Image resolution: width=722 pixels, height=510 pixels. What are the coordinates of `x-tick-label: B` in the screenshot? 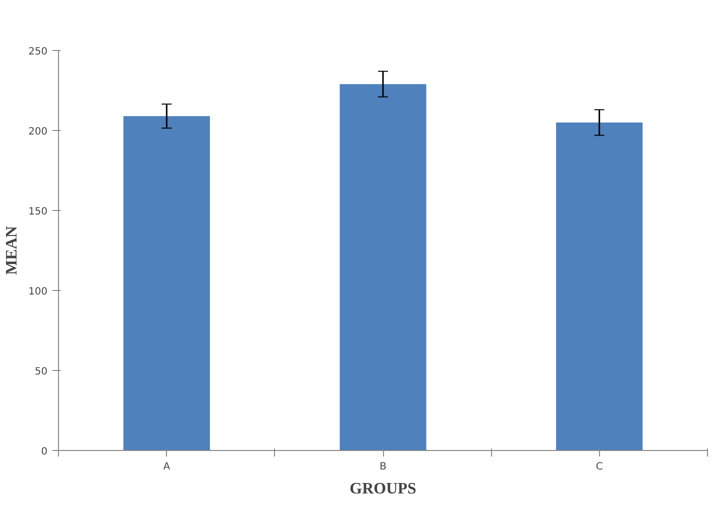 It's located at (383, 467).